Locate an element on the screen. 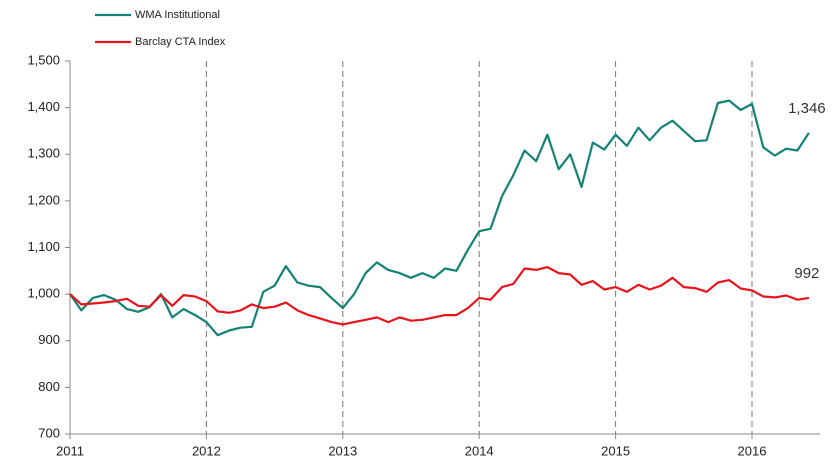  x-tick-label: 2012 is located at coordinates (206, 450).